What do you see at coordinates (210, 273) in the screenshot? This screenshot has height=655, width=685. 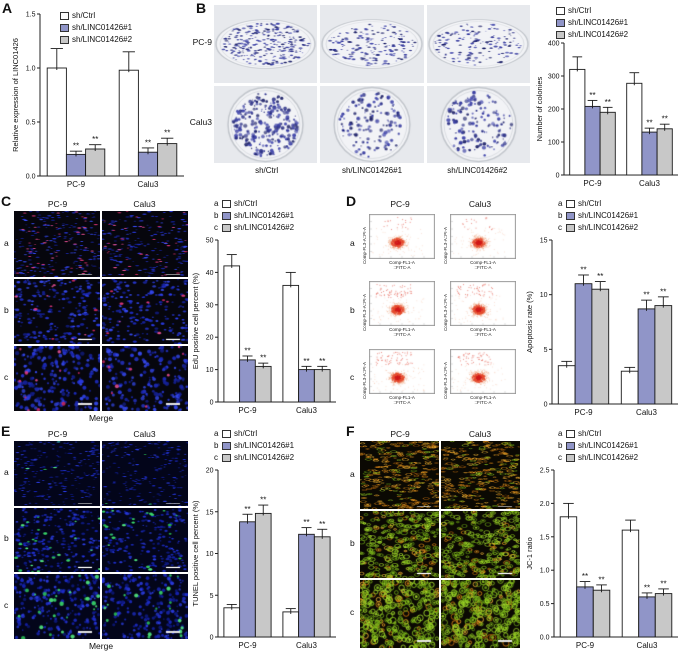 I see `svg-text: 40` at bounding box center [210, 273].